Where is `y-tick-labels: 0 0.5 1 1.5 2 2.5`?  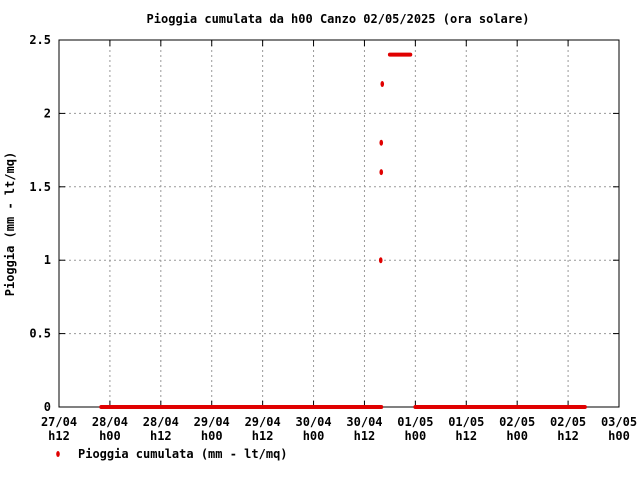
y-tick-labels: 0 0.5 1 1.5 2 2.5 is located at coordinates (40, 223).